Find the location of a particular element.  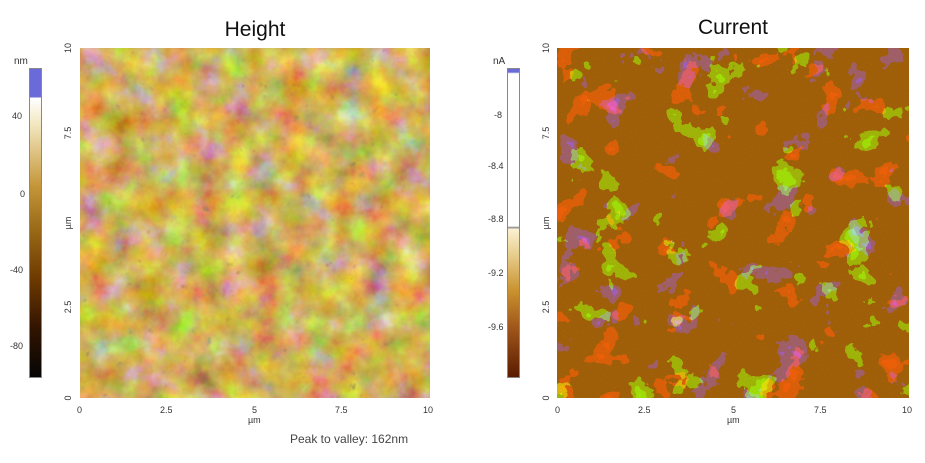

height-scale-label-40: 40 is located at coordinates (17, 116).